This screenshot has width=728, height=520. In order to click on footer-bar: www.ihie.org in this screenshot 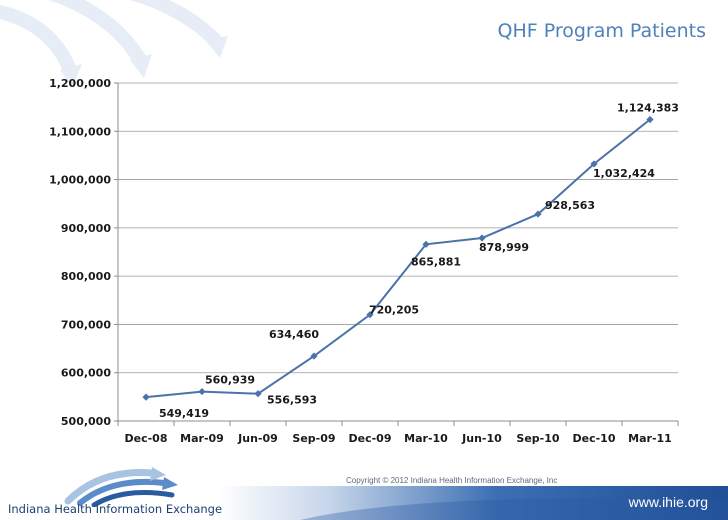, I will do `click(364, 503)`.